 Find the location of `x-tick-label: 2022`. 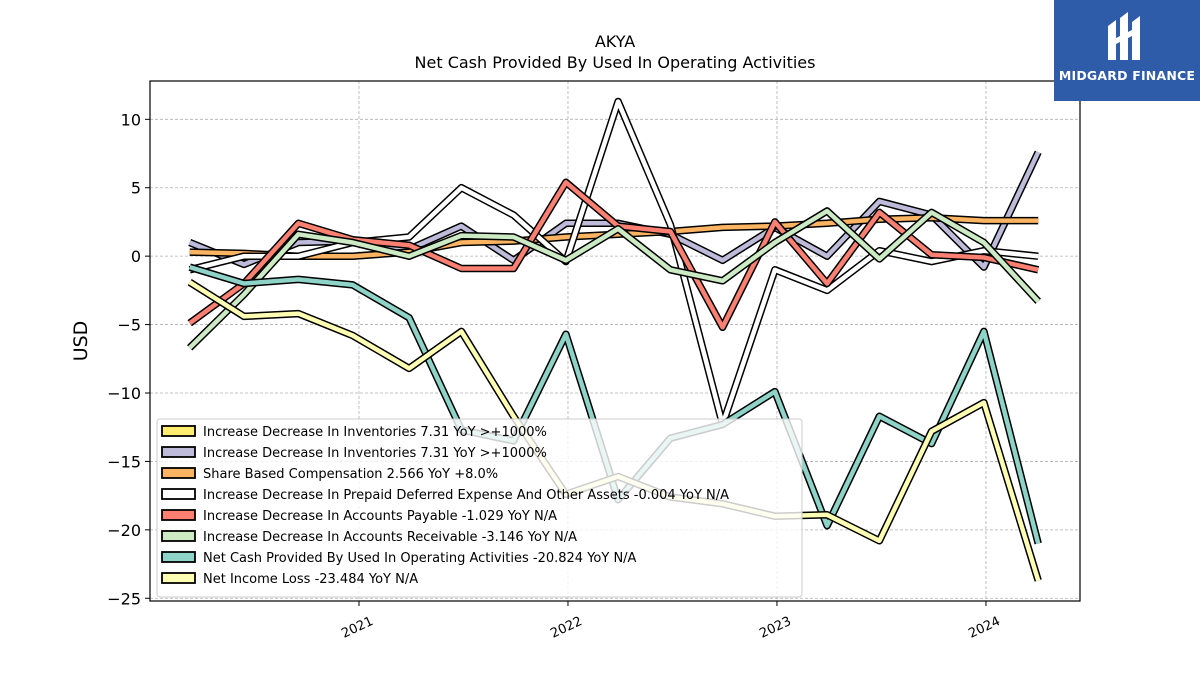

x-tick-label: 2022 is located at coordinates (566, 628).